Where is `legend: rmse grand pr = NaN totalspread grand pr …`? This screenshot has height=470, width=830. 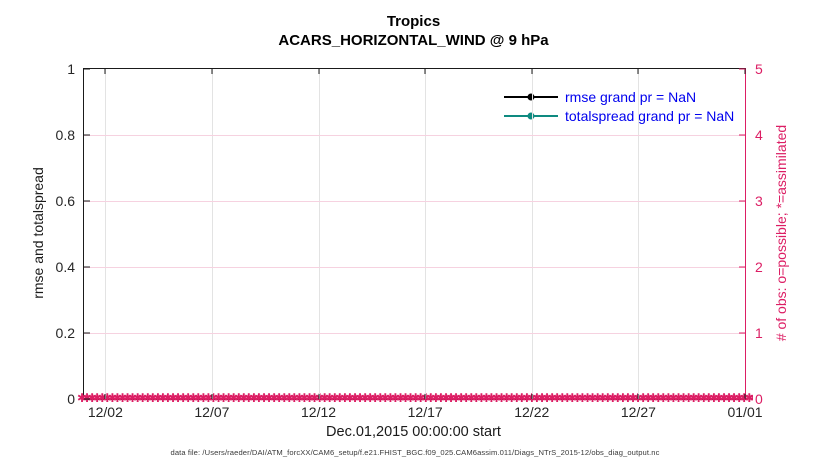 legend: rmse grand pr = NaN totalspread grand pr … is located at coordinates (619, 106).